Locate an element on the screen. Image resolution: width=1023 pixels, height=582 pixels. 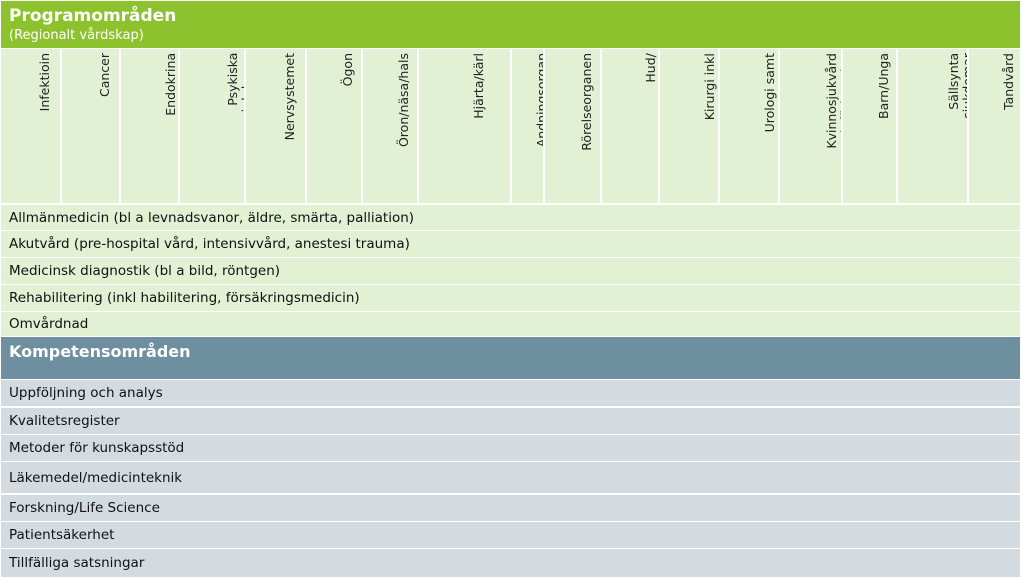
program-column: Kirurgi inkl matsmätning is located at coordinates (690, 126).